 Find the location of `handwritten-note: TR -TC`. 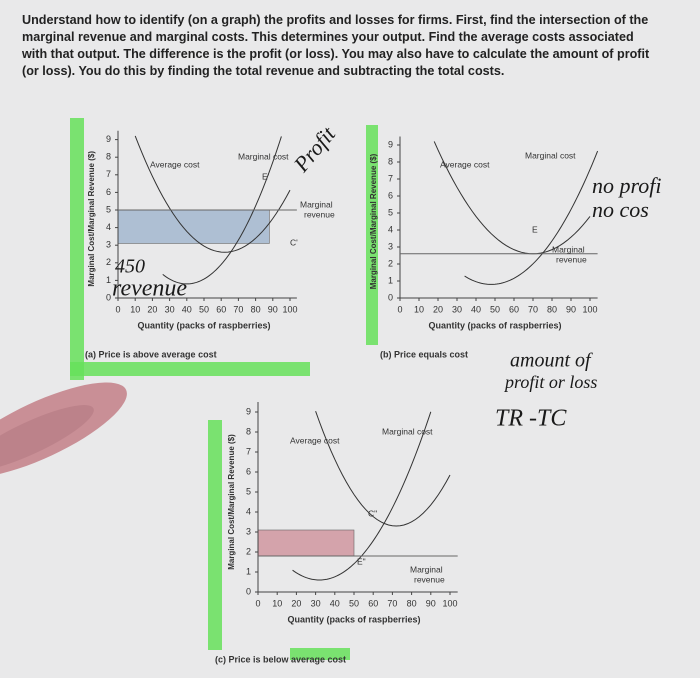

handwritten-note: TR -TC is located at coordinates (531, 419).